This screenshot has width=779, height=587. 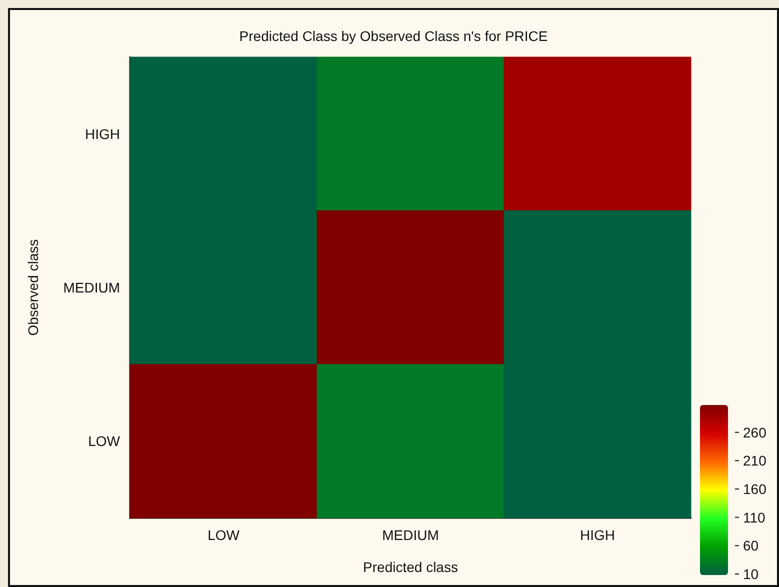 I want to click on x-tick-label: HIGH, so click(x=597, y=535).